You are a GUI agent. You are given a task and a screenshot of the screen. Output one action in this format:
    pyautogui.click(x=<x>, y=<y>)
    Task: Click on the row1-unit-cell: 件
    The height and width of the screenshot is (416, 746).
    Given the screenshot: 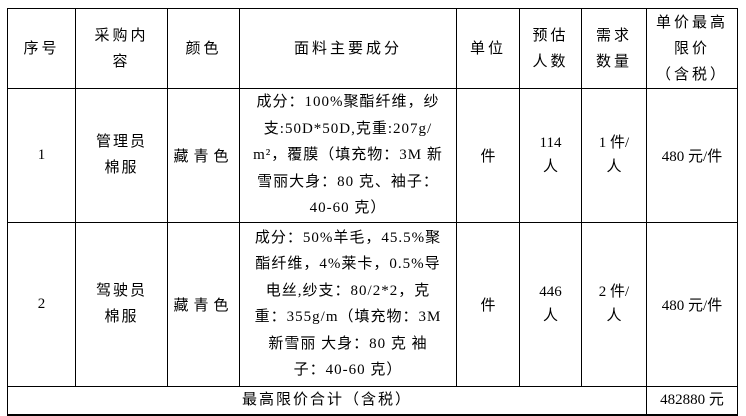 What is the action you would take?
    pyautogui.click(x=488, y=155)
    